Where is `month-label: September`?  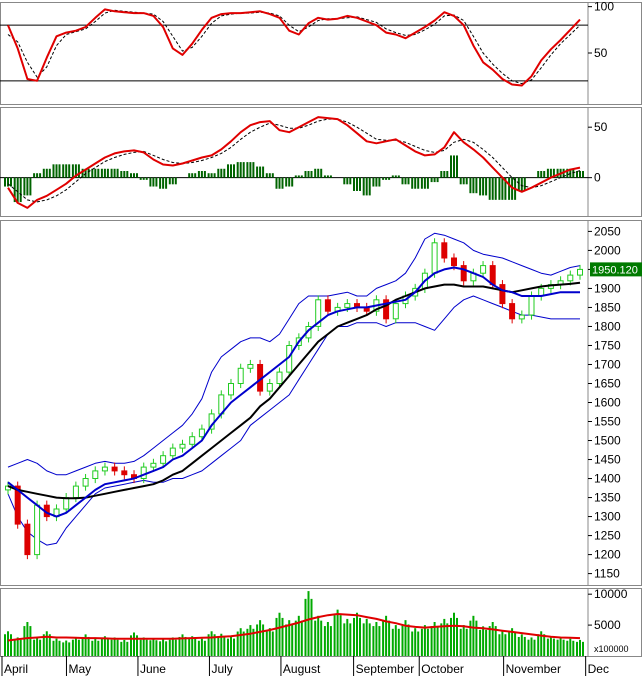
month-label: September is located at coordinates (385, 669).